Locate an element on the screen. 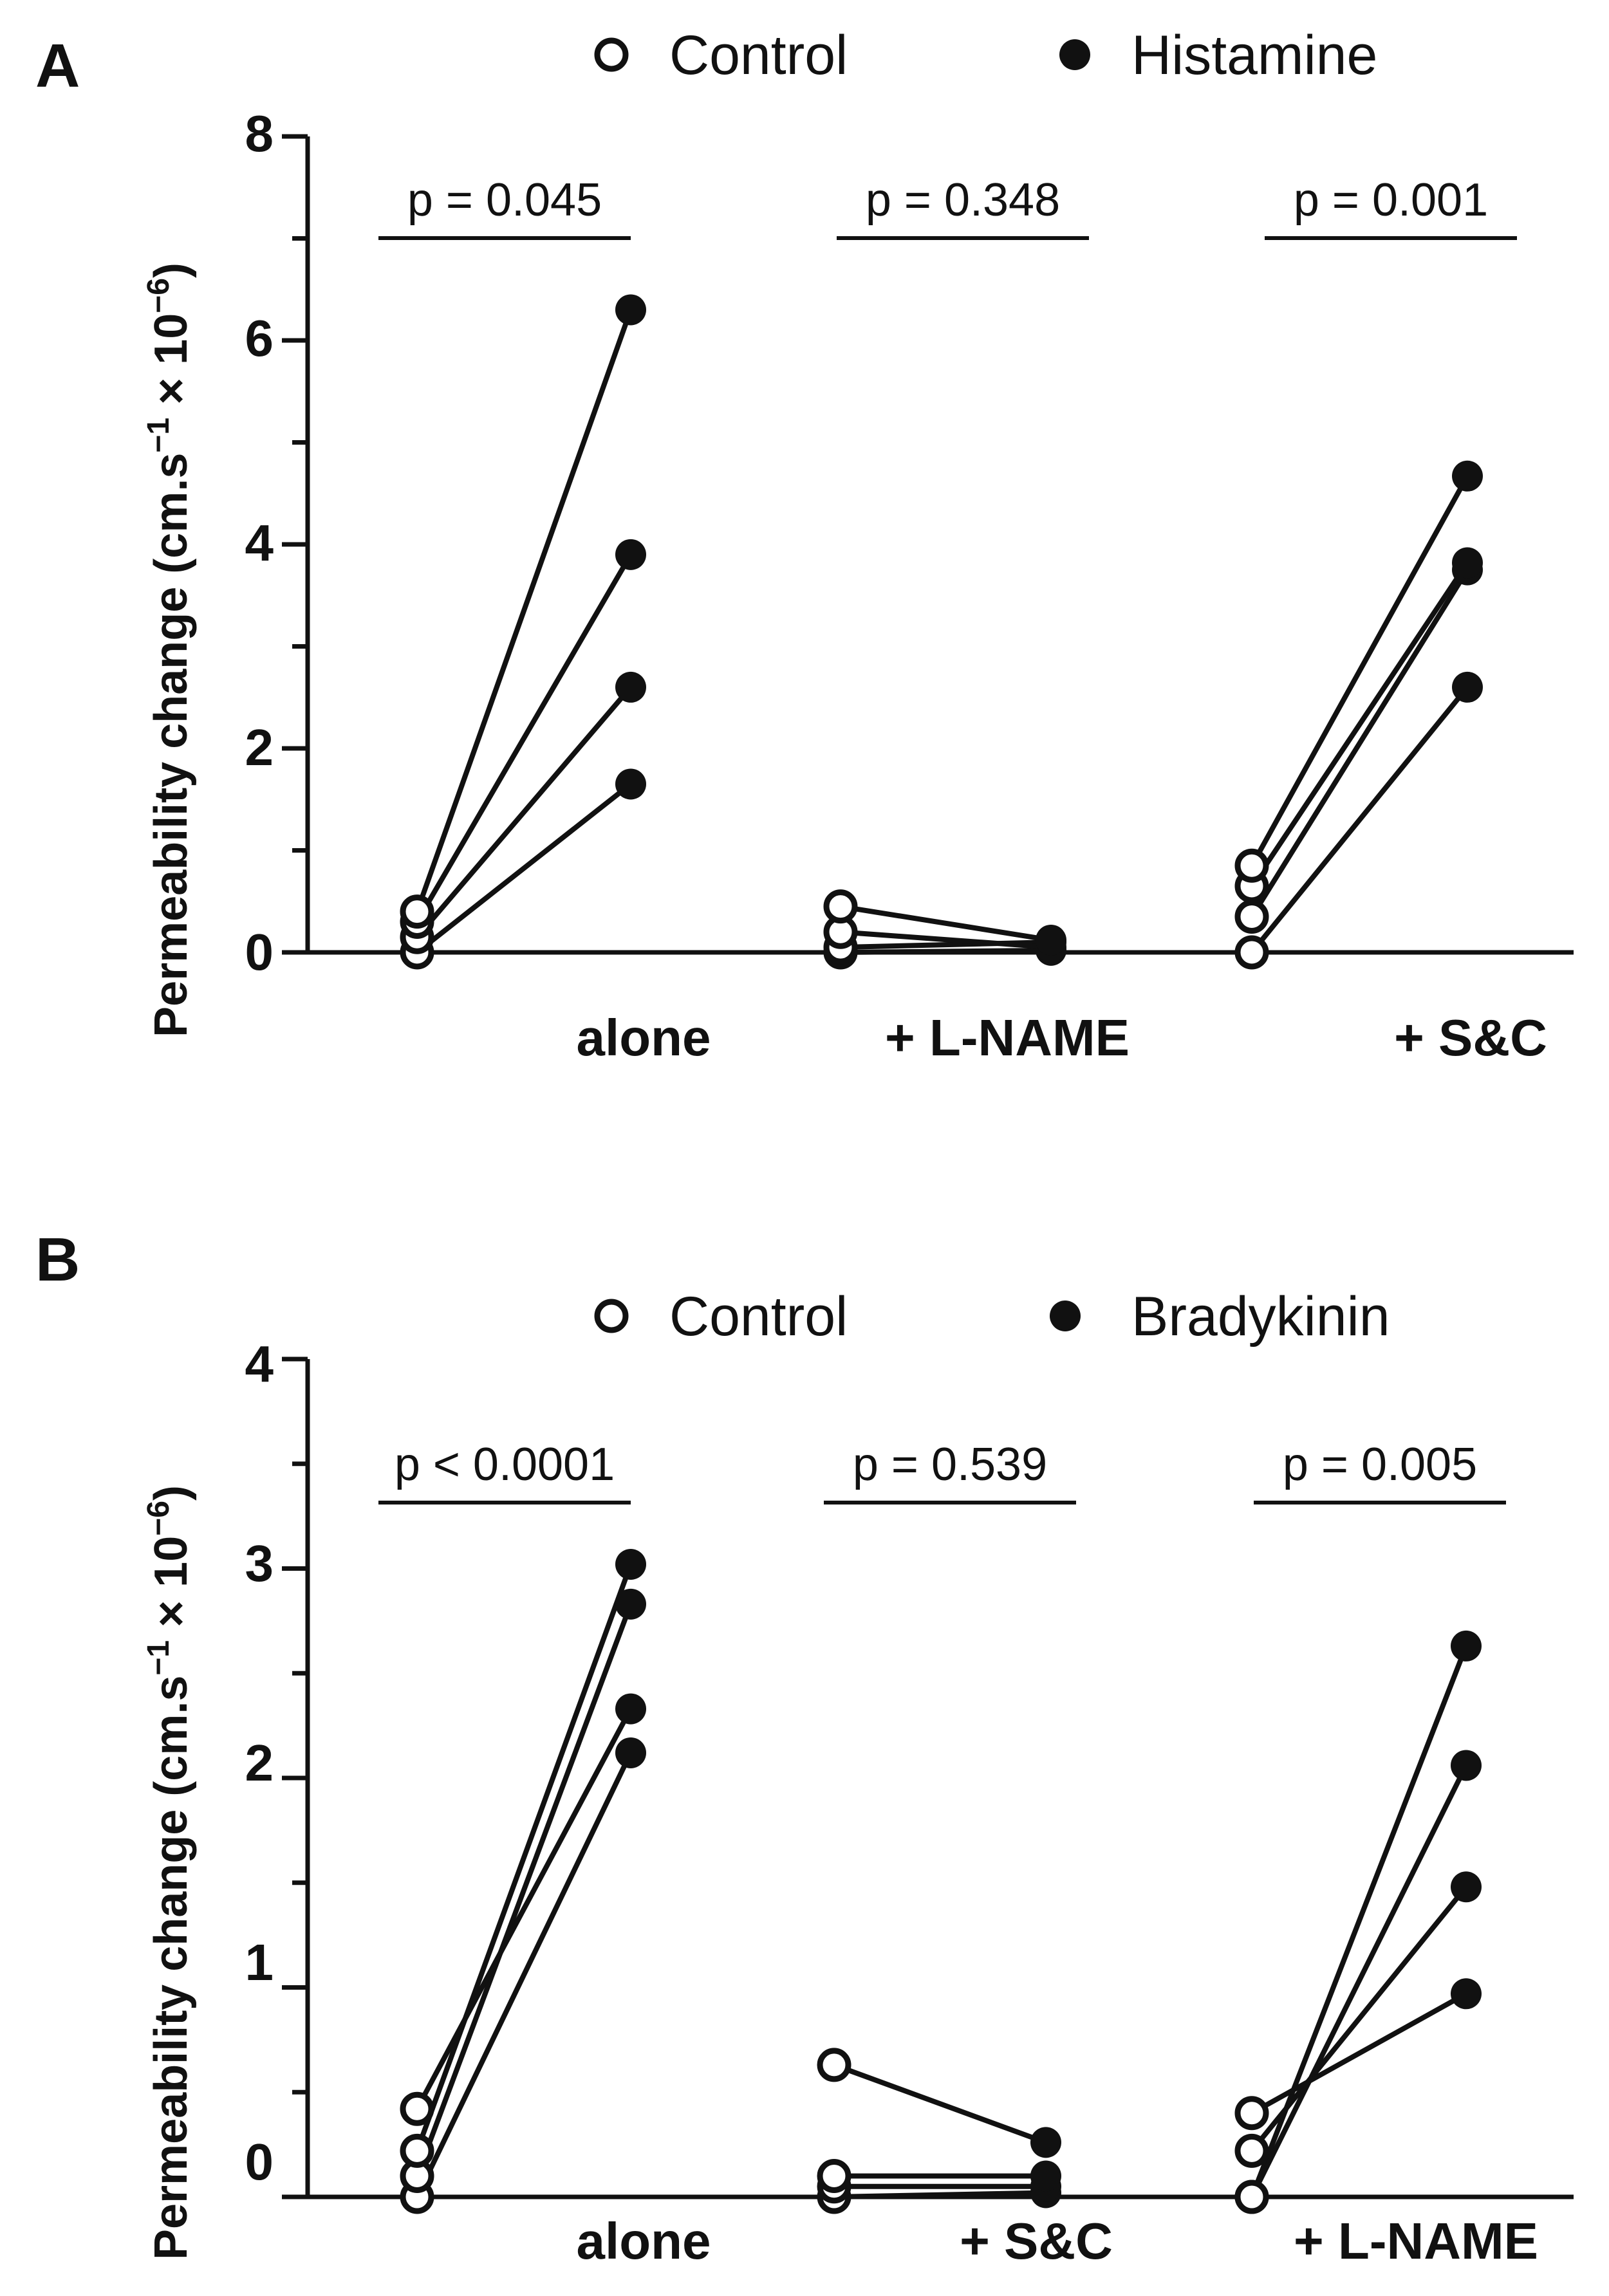  category-label-b-lname: + L-NAME is located at coordinates (1416, 2241).